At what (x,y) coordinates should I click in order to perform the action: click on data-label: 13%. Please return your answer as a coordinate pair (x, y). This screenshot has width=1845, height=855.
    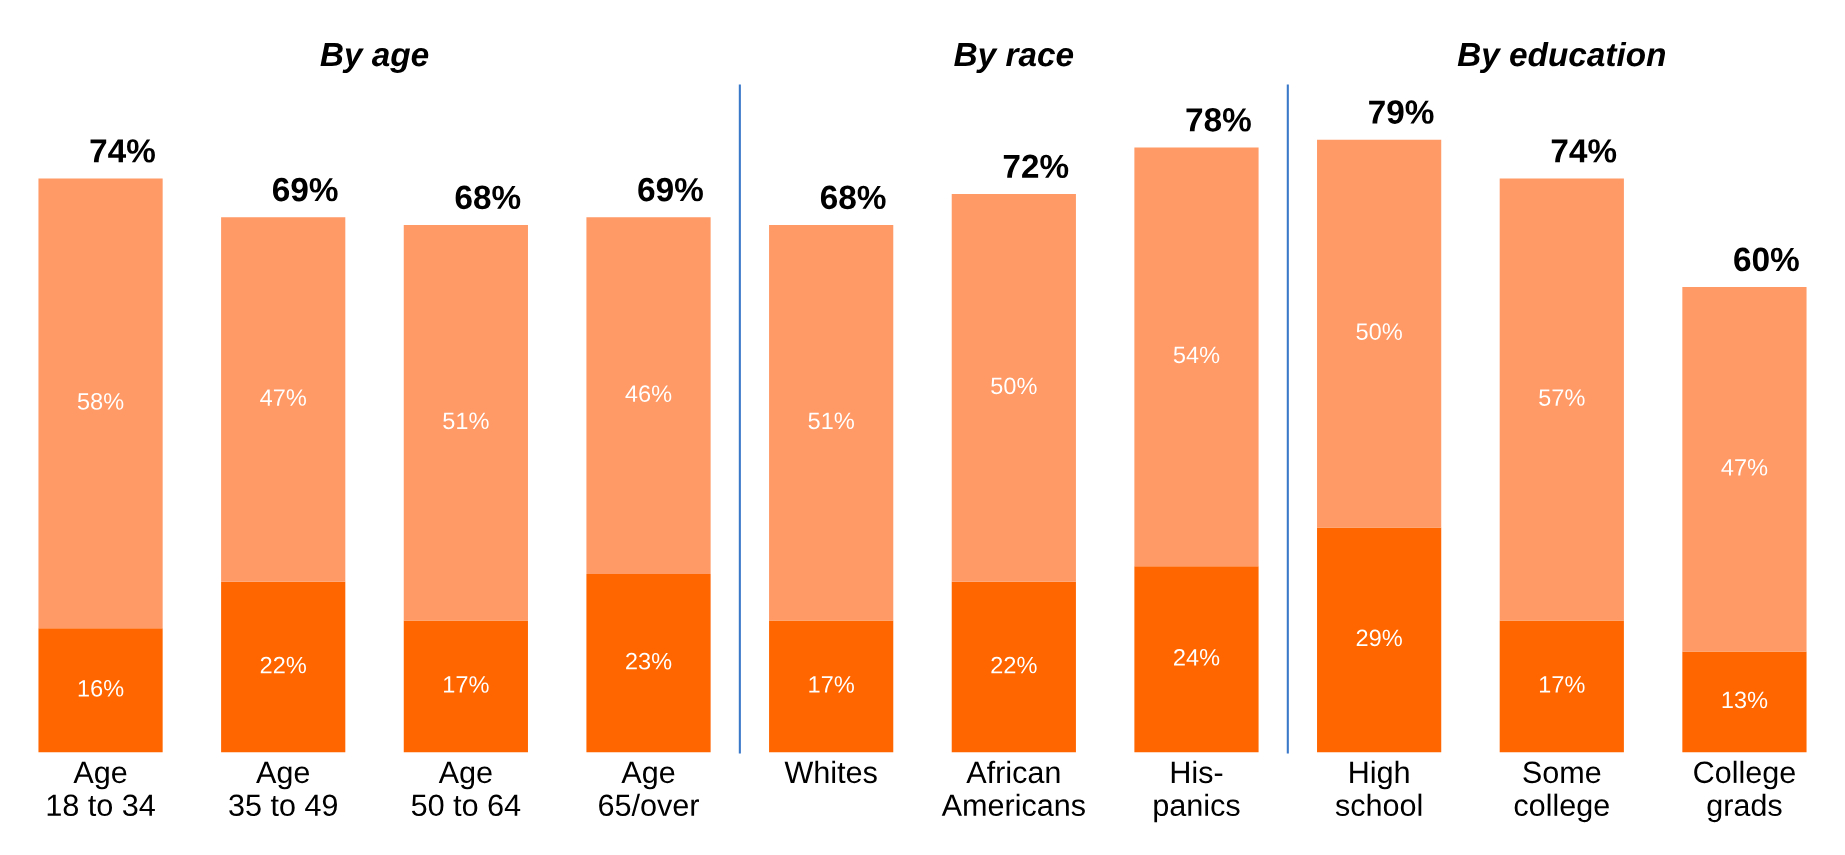
    Looking at the image, I should click on (1745, 700).